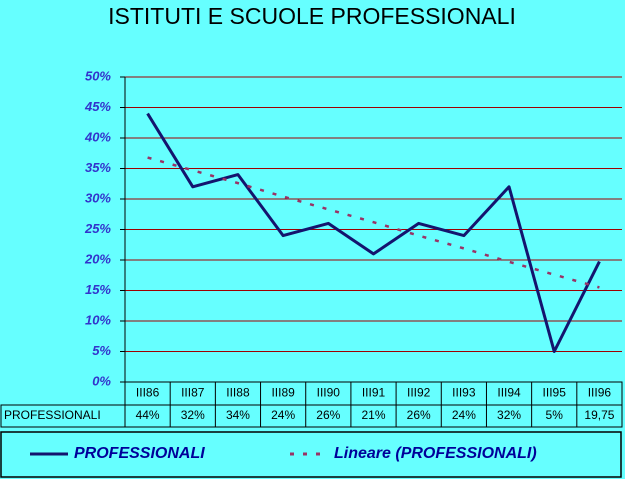  Describe the element at coordinates (238, 393) in the screenshot. I see `x-tick-label: III88` at that location.